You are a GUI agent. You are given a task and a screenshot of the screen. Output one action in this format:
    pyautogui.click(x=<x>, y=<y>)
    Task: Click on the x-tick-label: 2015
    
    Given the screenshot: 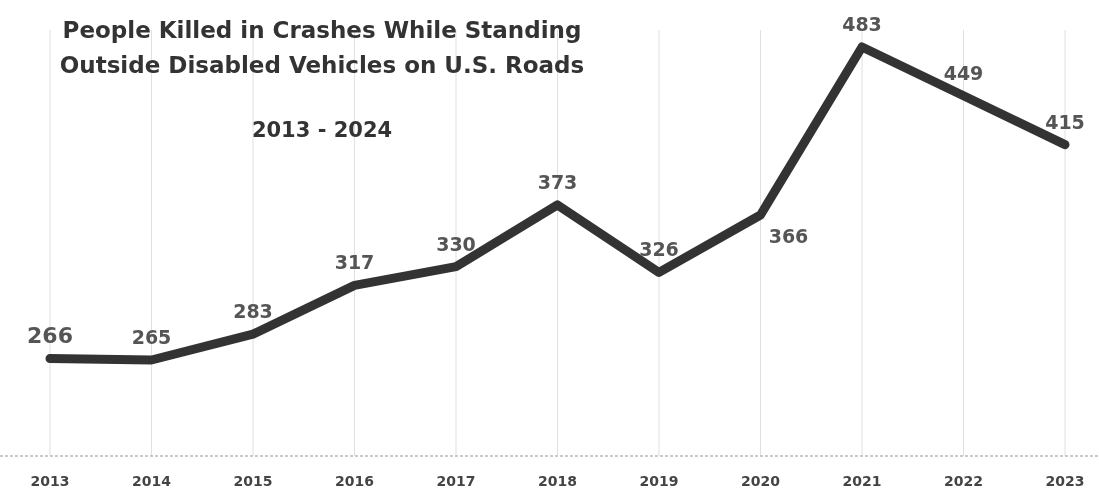 What is the action you would take?
    pyautogui.click(x=253, y=481)
    